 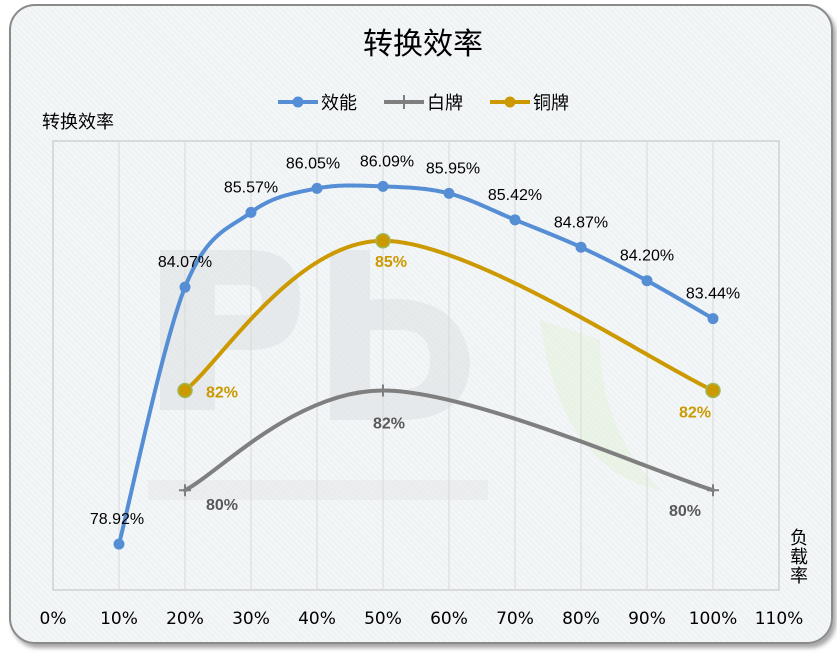 I want to click on chart-title: 转换效率, so click(x=423, y=44).